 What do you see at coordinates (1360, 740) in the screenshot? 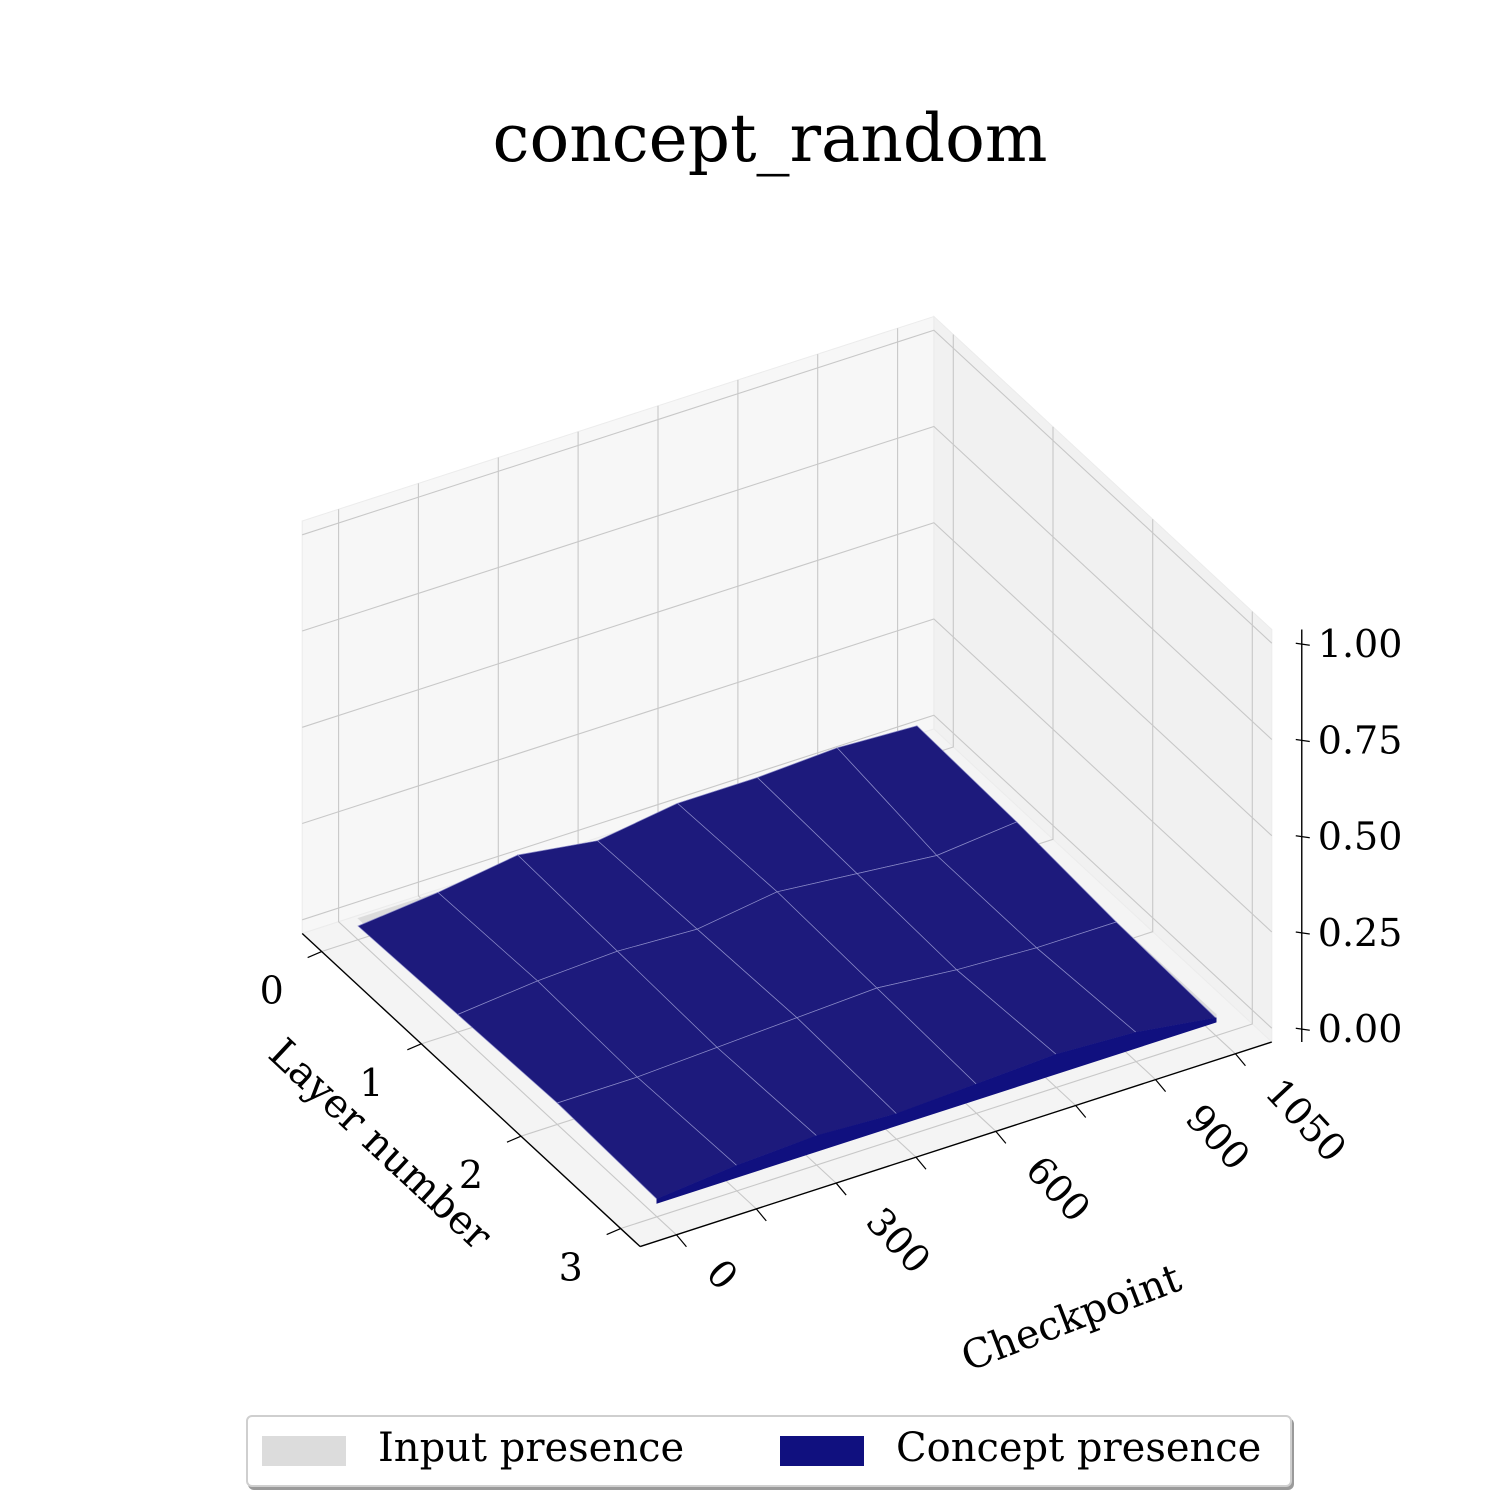
I see `z-tick-label: 0.75` at bounding box center [1360, 740].